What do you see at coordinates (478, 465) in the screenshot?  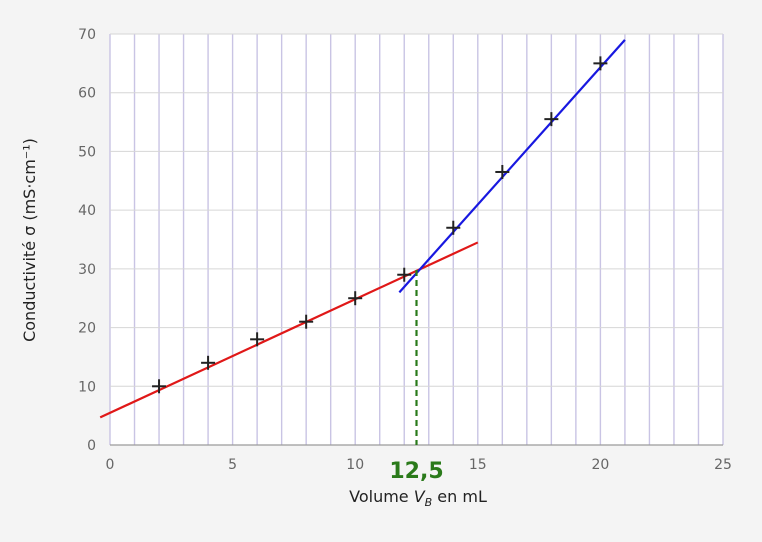 I see `x-tick-label: 15` at bounding box center [478, 465].